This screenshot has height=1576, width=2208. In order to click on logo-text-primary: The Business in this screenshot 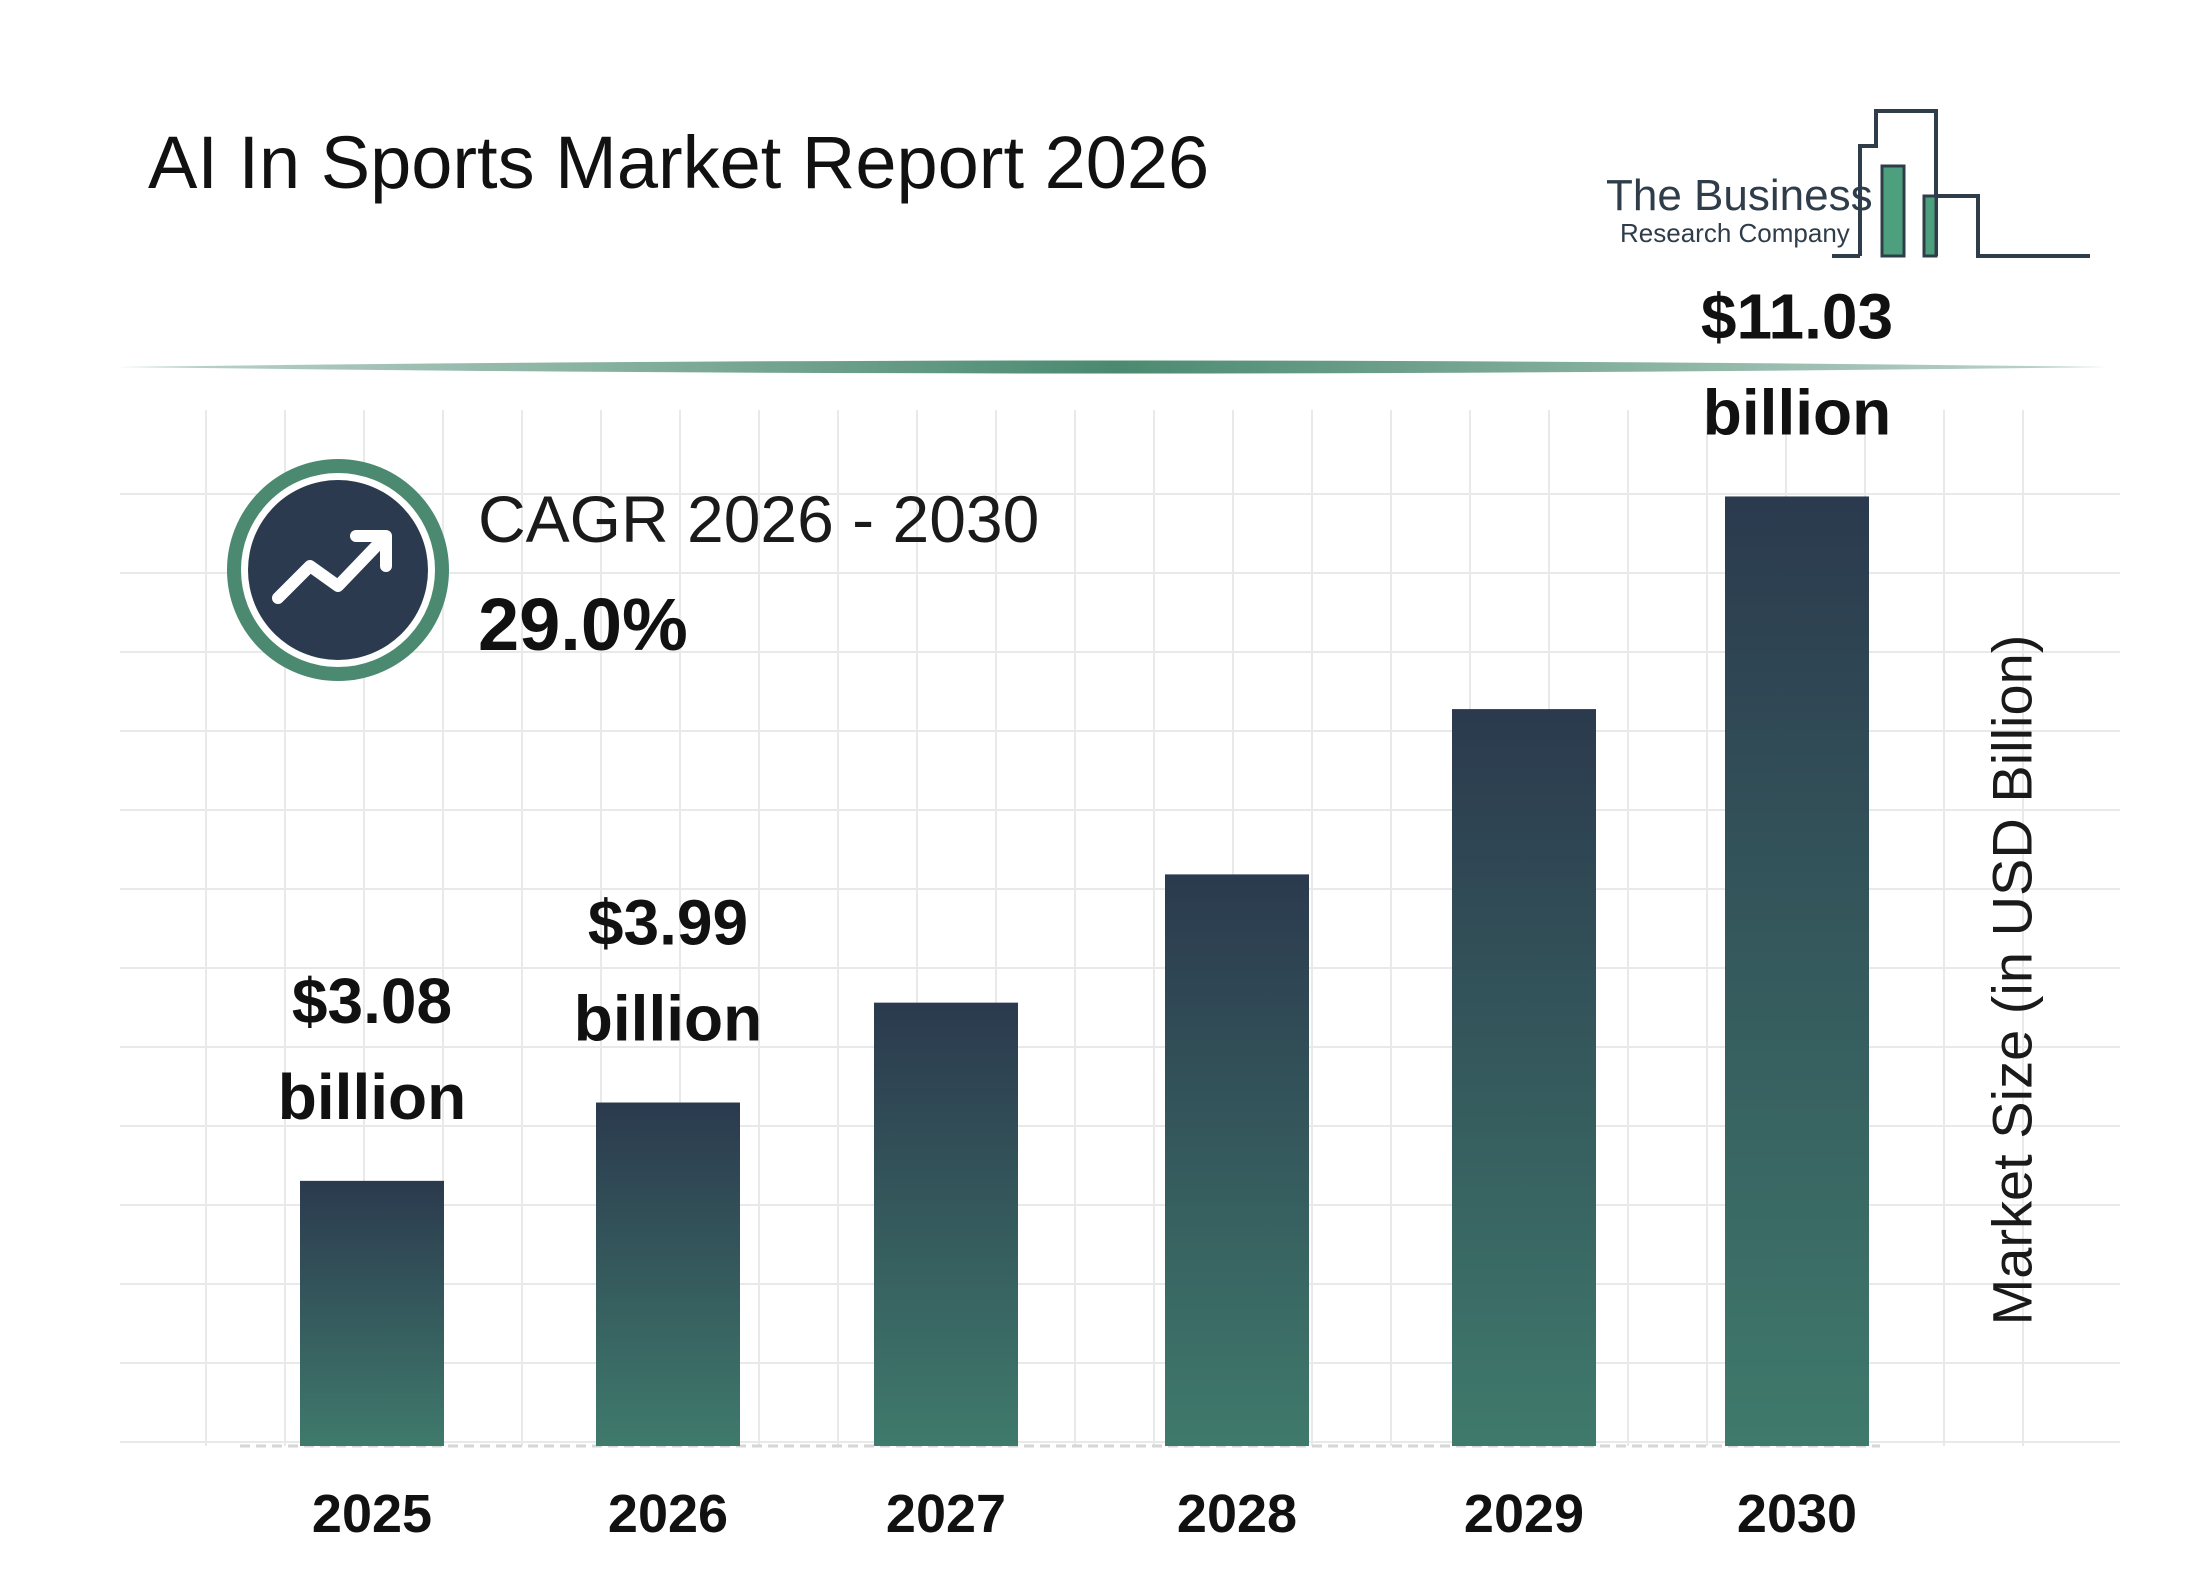, I will do `click(1739, 195)`.